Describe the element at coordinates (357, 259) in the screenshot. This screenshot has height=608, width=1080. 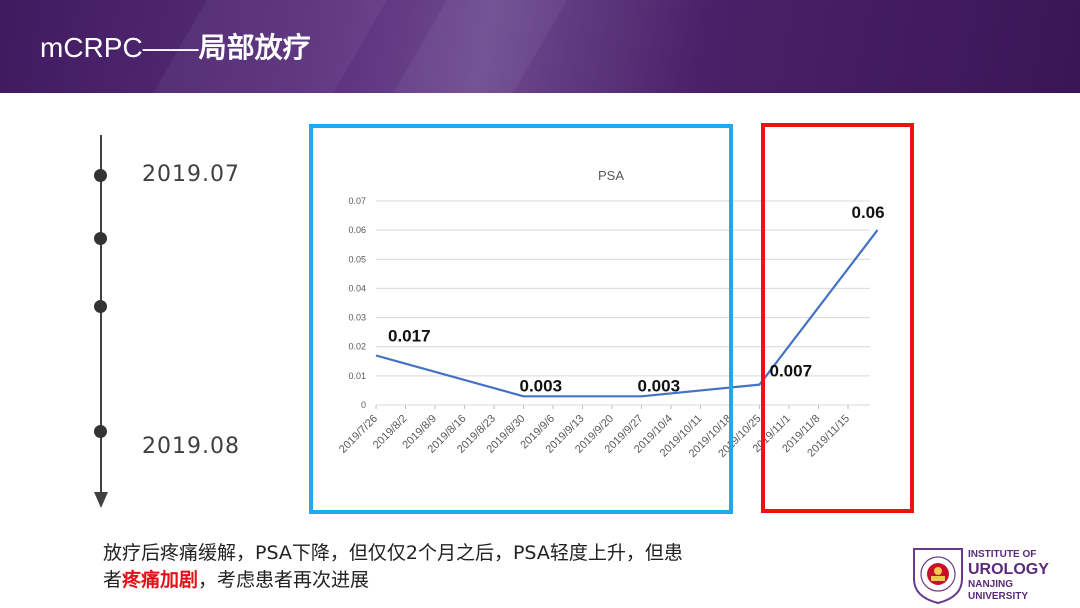
I see `y-tick-label: 0.05` at that location.